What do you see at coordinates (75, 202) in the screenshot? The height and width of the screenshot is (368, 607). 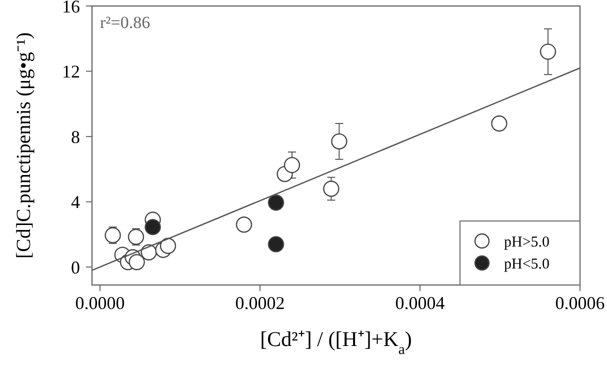 I see `y-tick-label: 4` at bounding box center [75, 202].